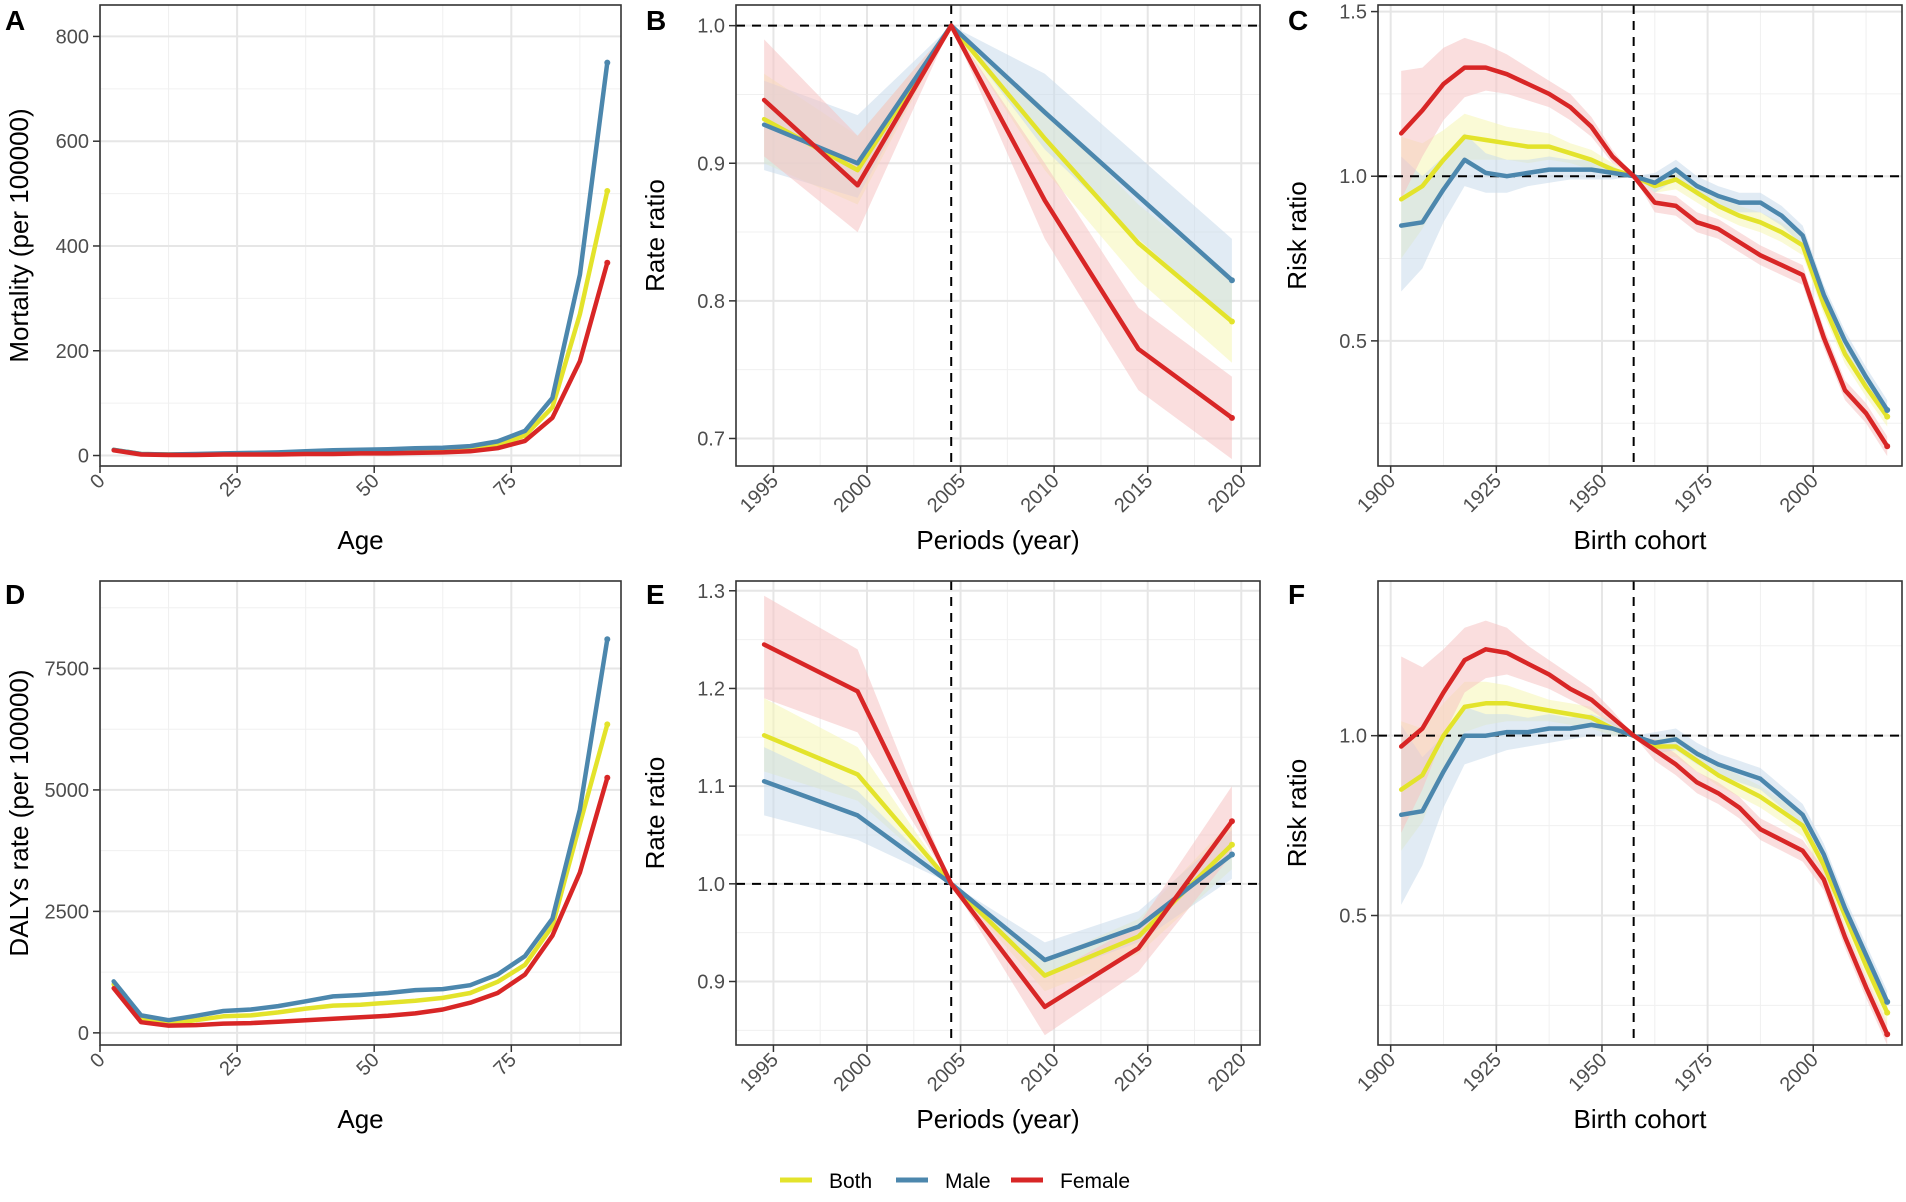 This screenshot has width=1906, height=1202. Describe the element at coordinates (360, 1119) in the screenshot. I see `x-axis-title: Age` at that location.